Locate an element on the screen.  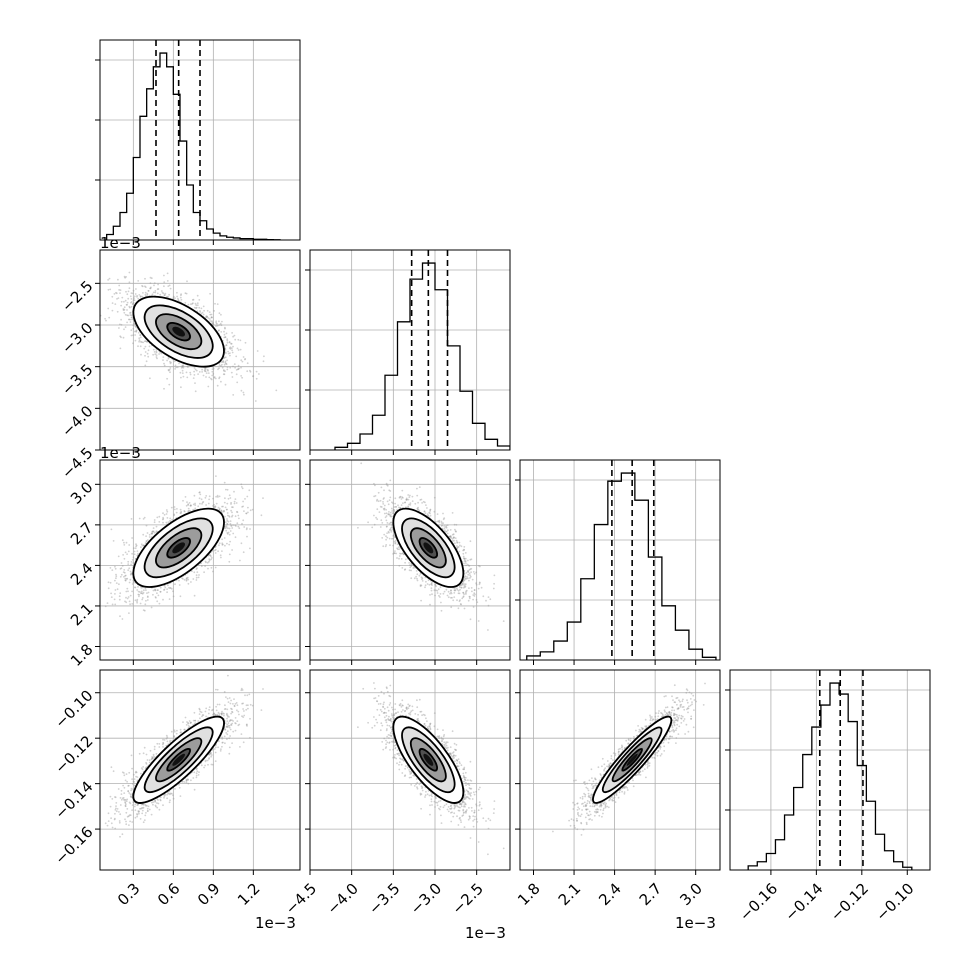
y-tick-label: −3.0 is located at coordinates (77, 338).